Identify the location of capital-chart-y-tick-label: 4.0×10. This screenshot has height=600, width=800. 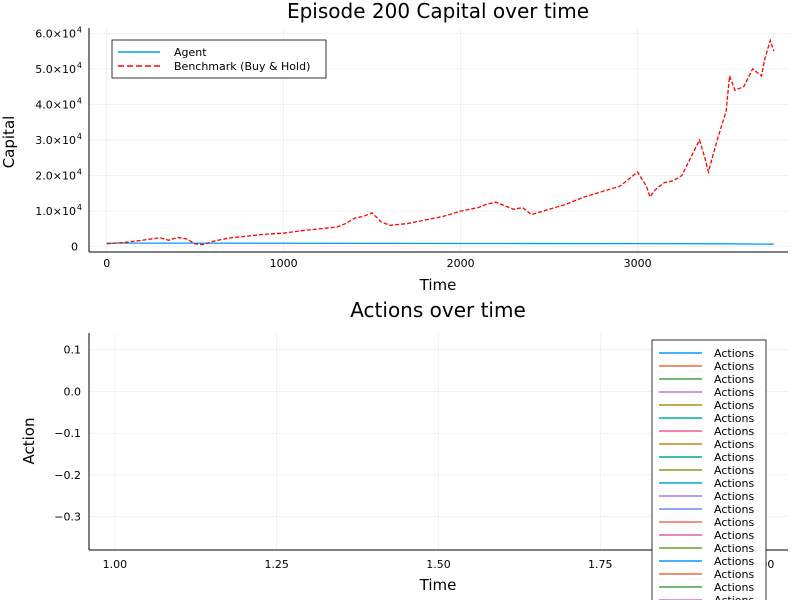
(55, 104).